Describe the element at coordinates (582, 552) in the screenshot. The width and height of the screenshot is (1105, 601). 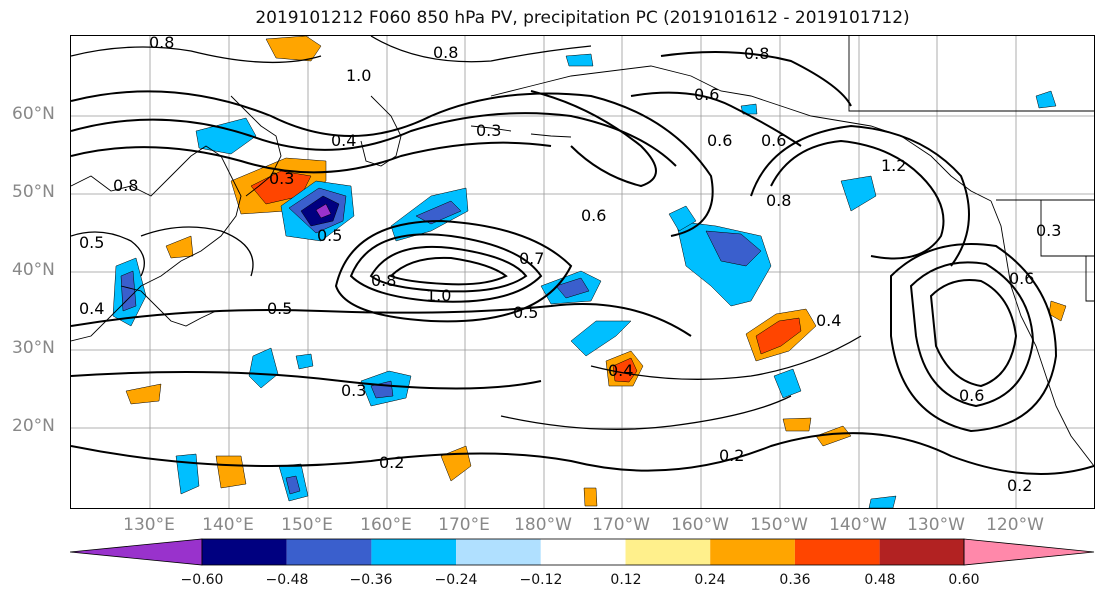
I see `colorbar` at that location.